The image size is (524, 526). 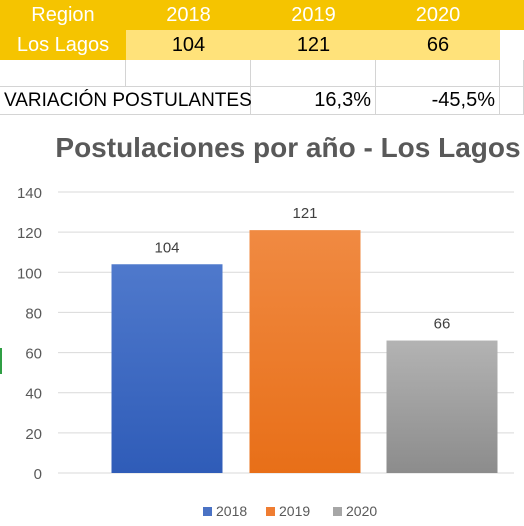 I want to click on cell-variation-2020: -45,5%, so click(x=438, y=101).